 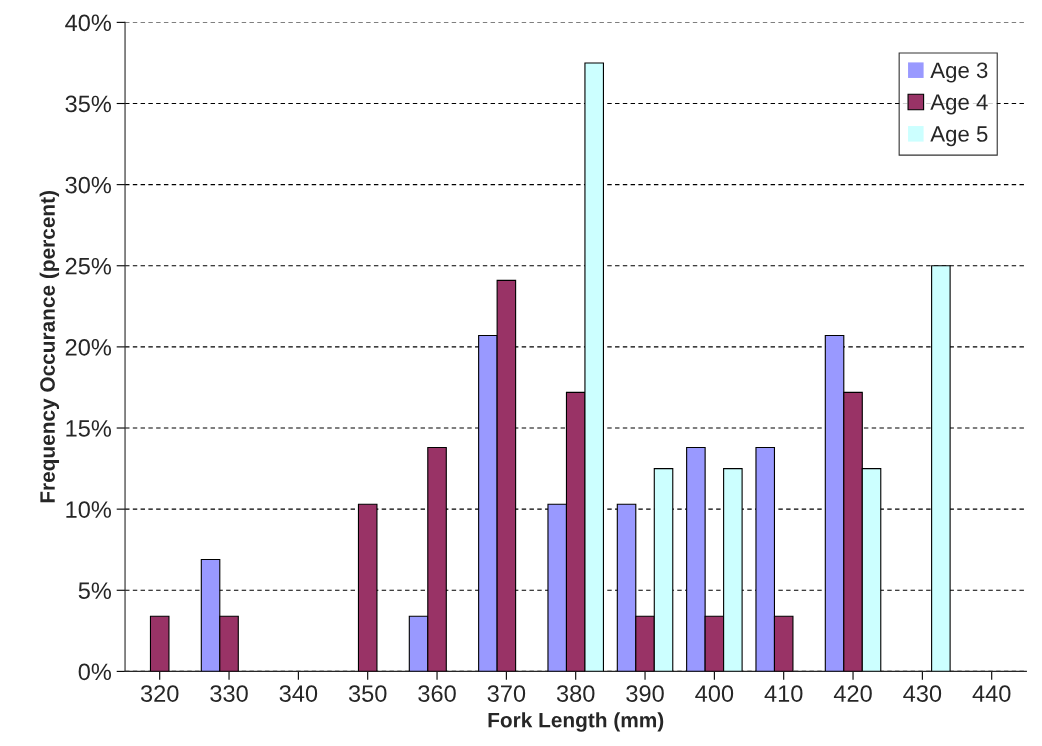 I want to click on y-tick-label: 25%, so click(x=88, y=266).